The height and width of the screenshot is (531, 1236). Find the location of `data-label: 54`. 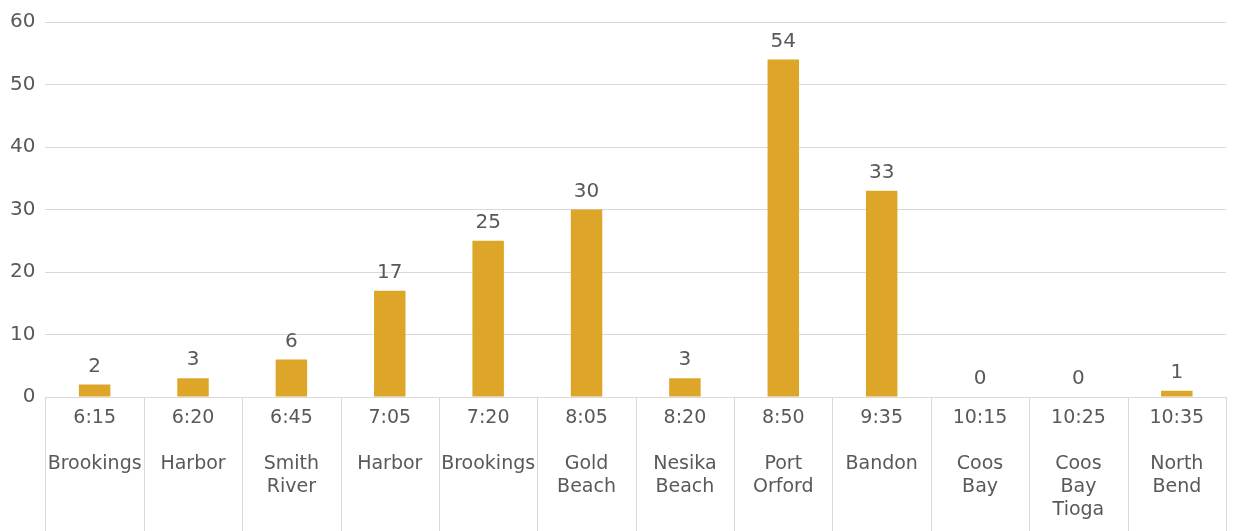

data-label: 54 is located at coordinates (783, 39).